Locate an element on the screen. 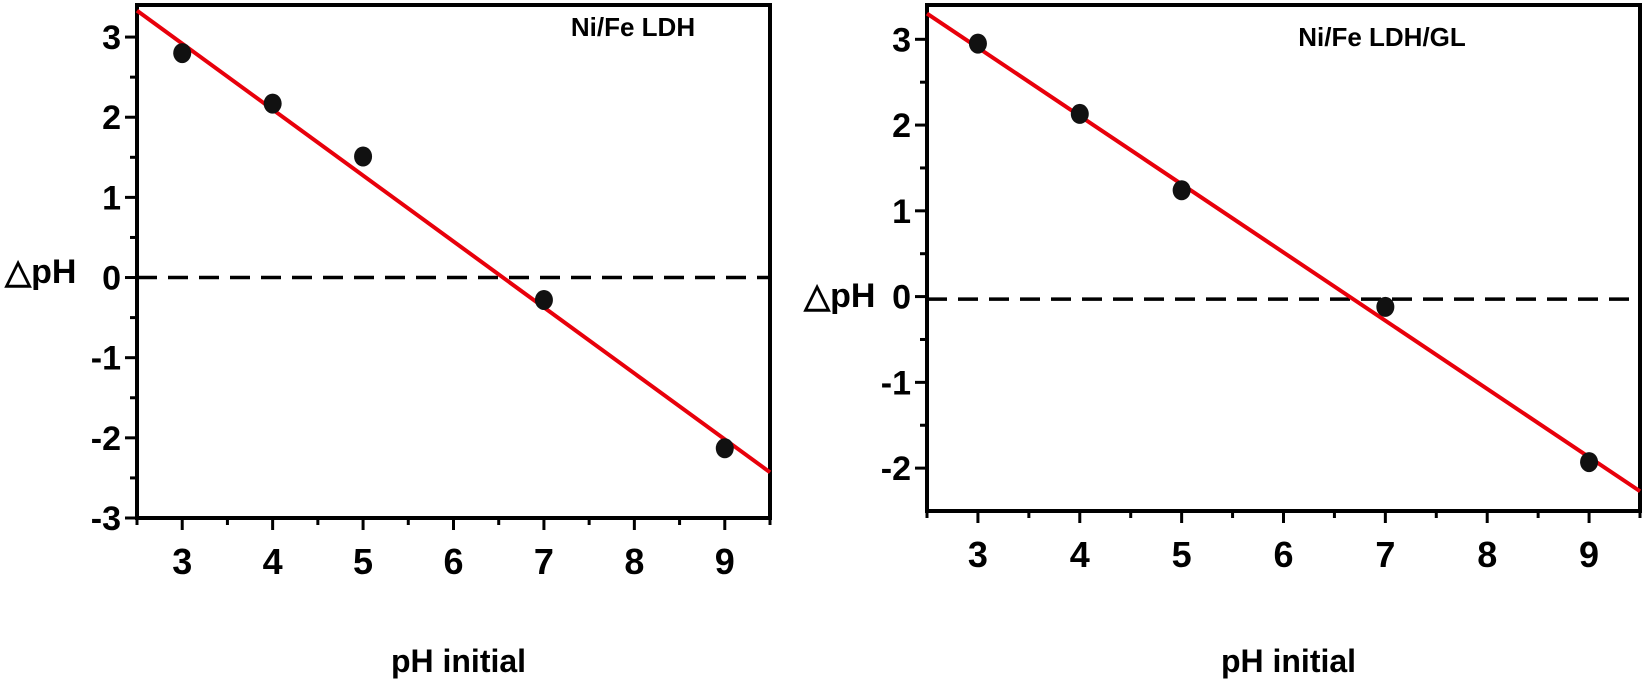 The height and width of the screenshot is (690, 1645). chart-title: Ni/Fe LDH is located at coordinates (633, 27).